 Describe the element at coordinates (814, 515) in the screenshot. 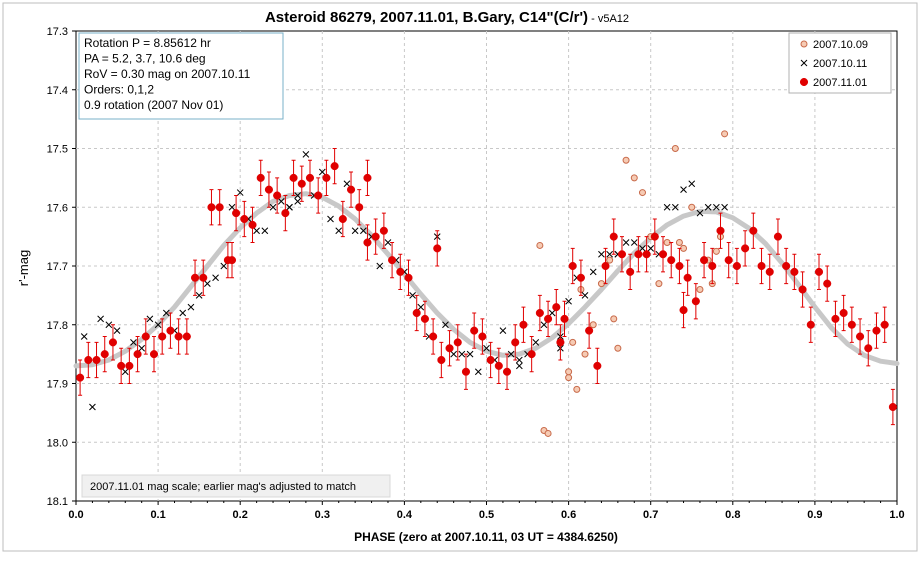

I see `x-tick-label: 0.9` at that location.